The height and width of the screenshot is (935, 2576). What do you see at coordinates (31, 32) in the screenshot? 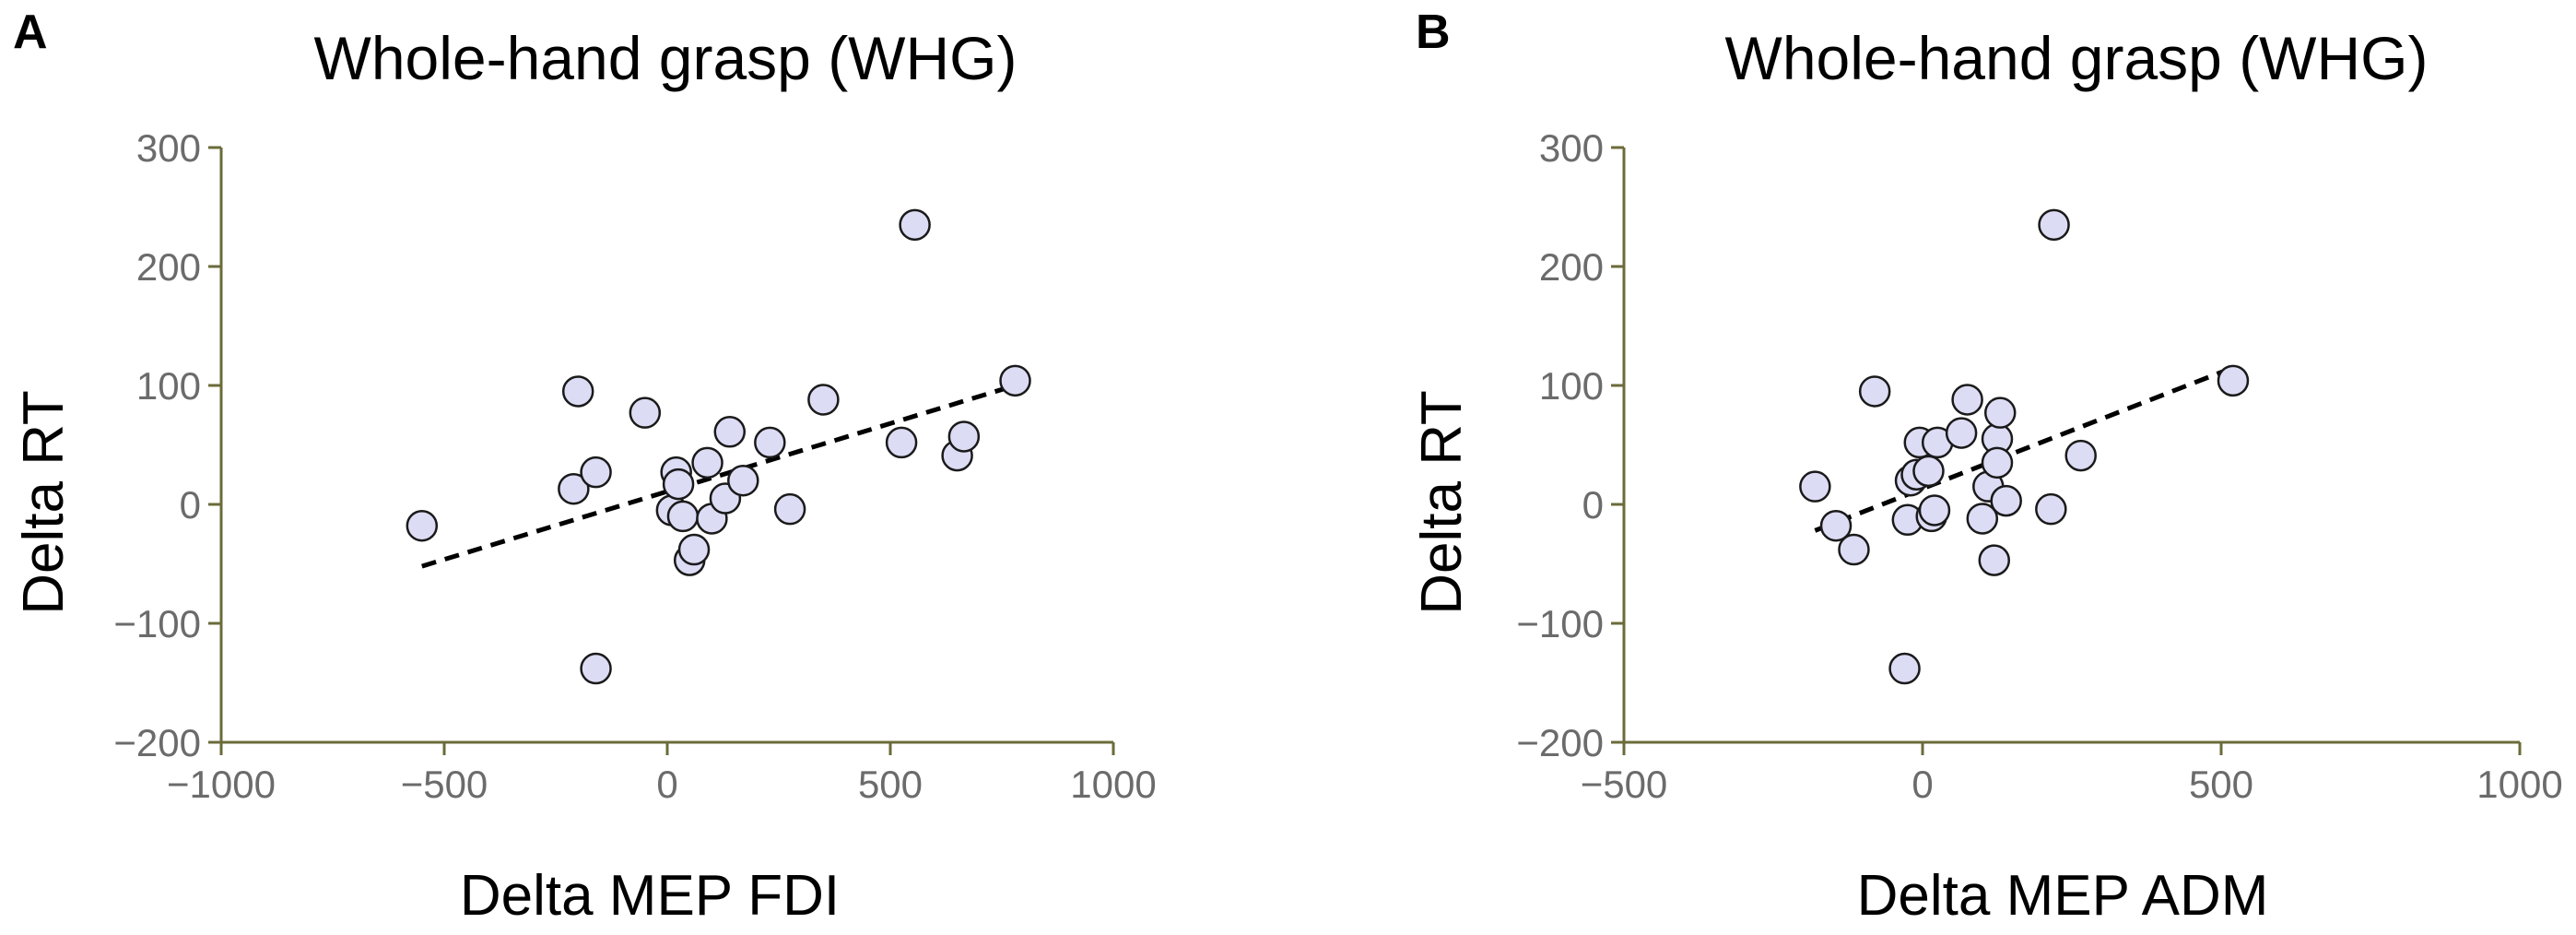
I see `panel-letter: A` at bounding box center [31, 32].